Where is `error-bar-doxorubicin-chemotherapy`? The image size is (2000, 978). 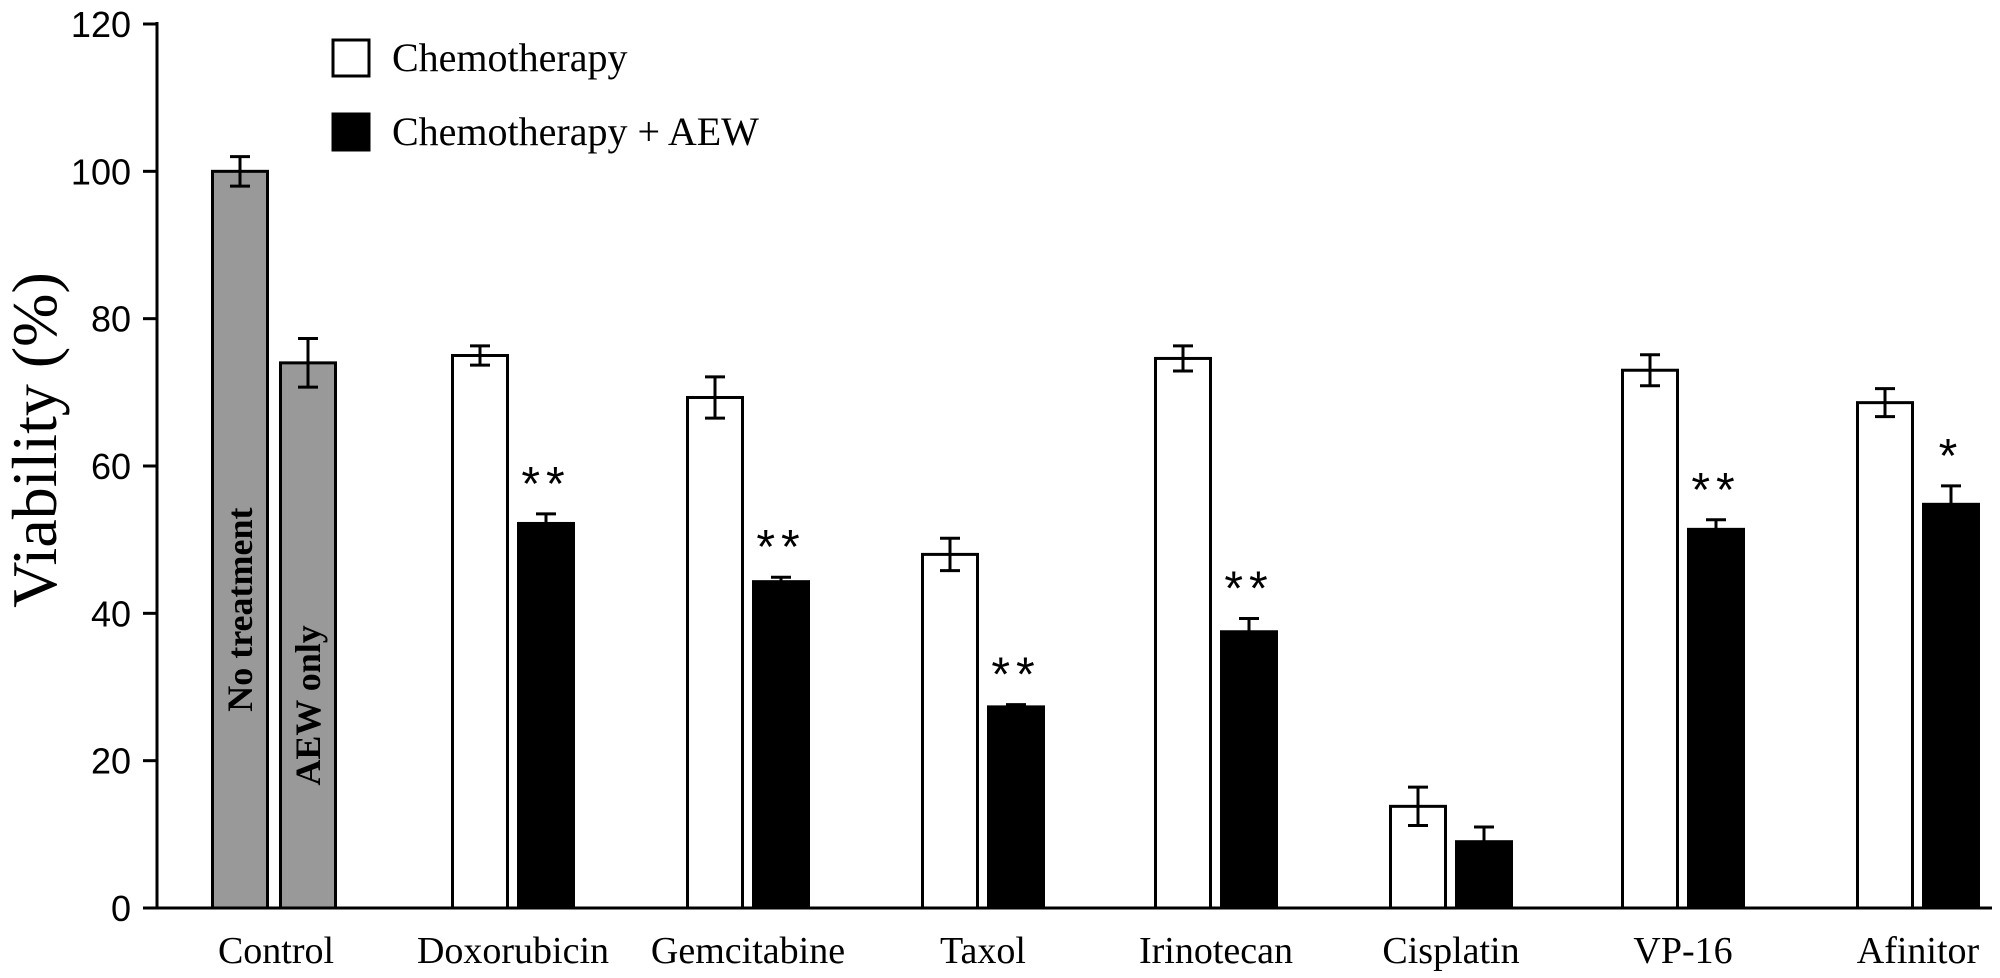
error-bar-doxorubicin-chemotherapy is located at coordinates (480, 355).